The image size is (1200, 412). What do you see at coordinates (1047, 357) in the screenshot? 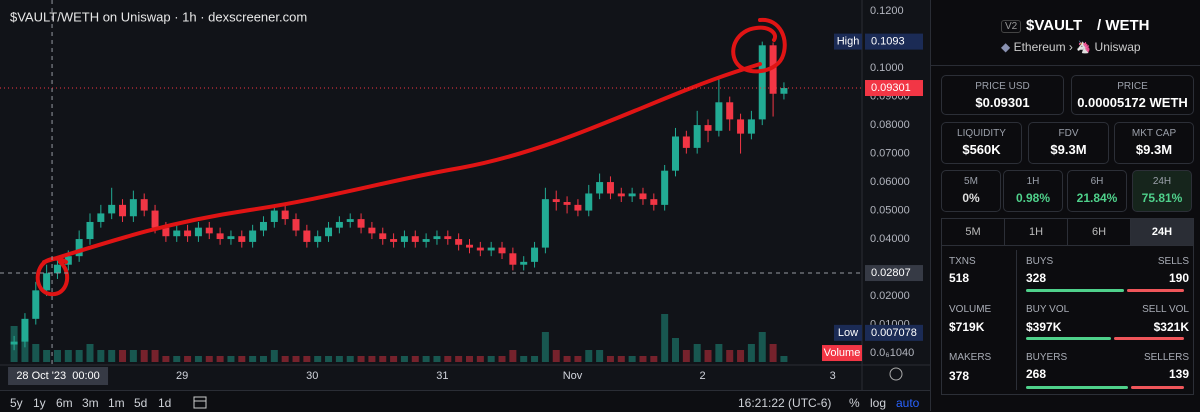
I see `buyers-label: BUYERS` at bounding box center [1047, 357].